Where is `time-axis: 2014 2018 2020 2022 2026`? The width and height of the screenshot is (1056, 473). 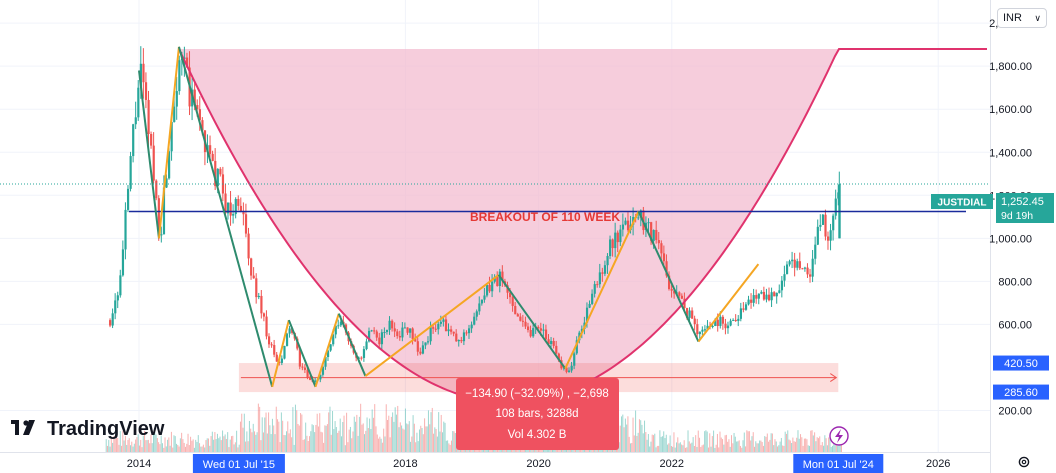
time-axis: 2014 2018 2020 2022 2026 is located at coordinates (539, 464).